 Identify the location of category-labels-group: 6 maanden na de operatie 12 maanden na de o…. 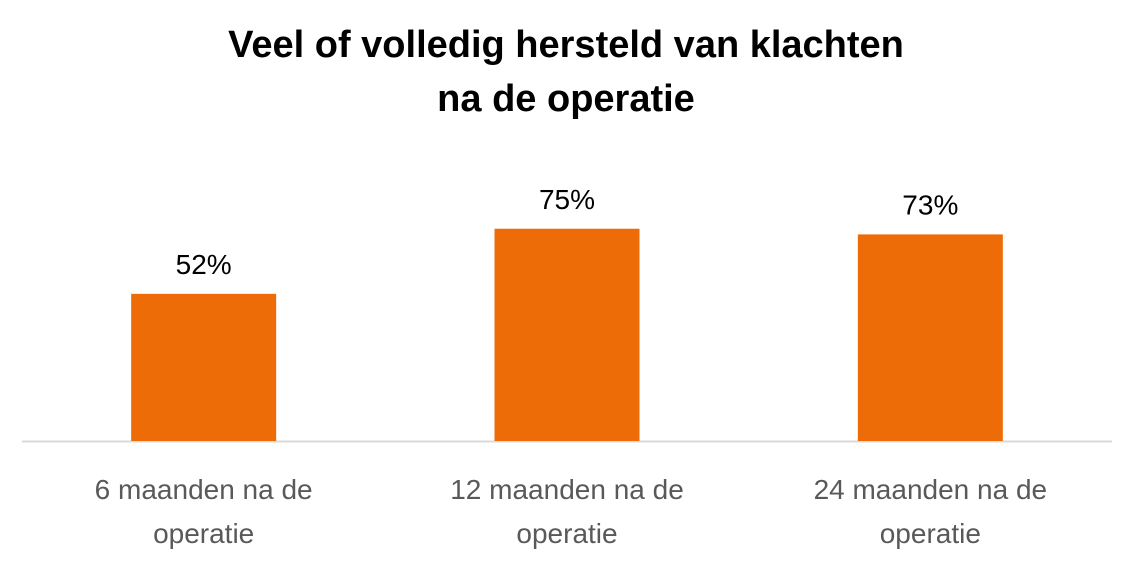
(571, 511).